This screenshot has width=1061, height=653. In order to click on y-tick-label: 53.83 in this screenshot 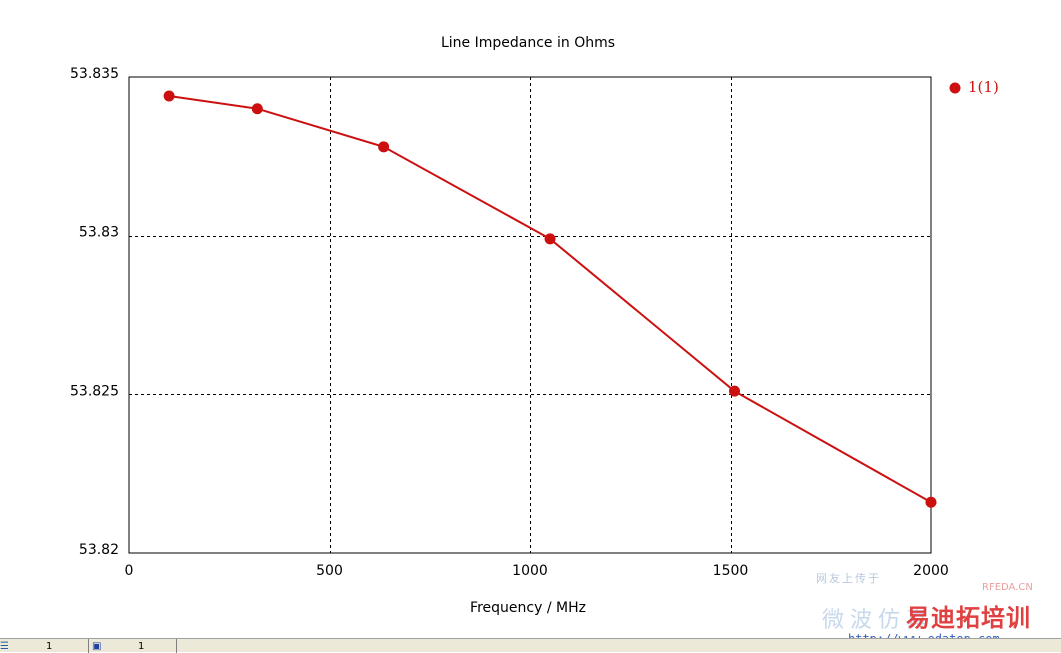, I will do `click(99, 233)`.